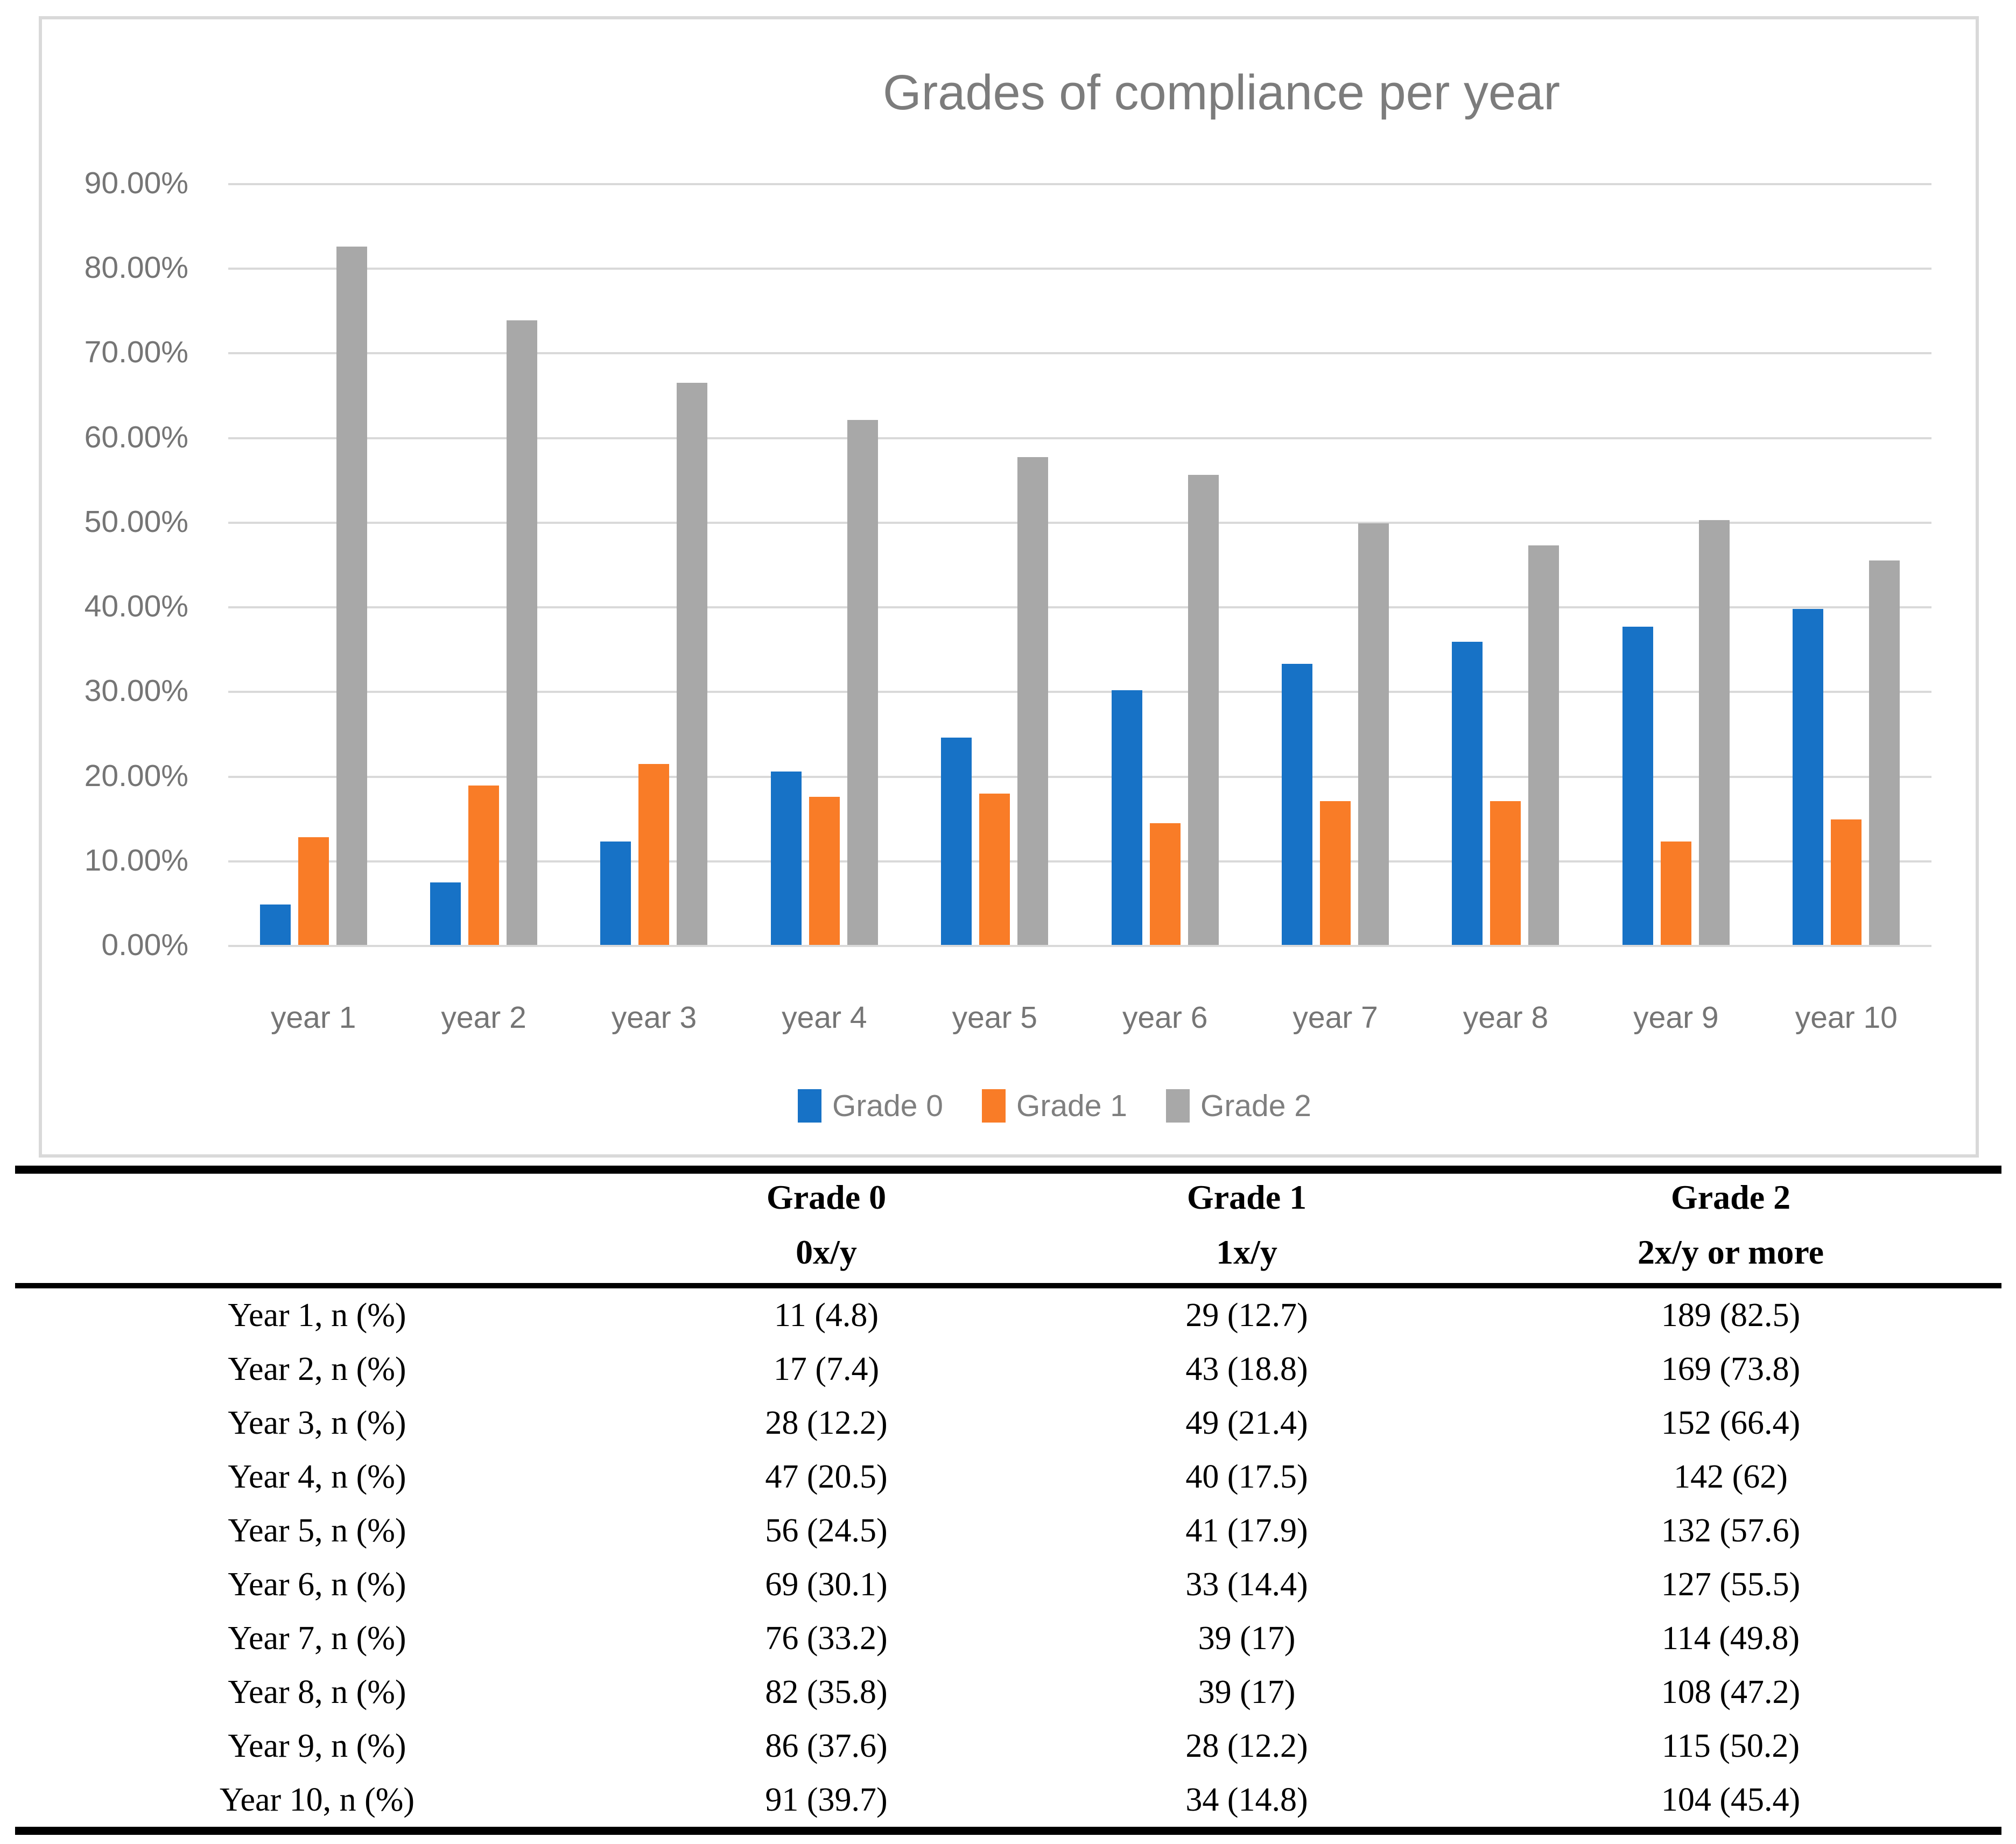  I want to click on grade-2-cell: 127 (55.5), so click(1731, 1585).